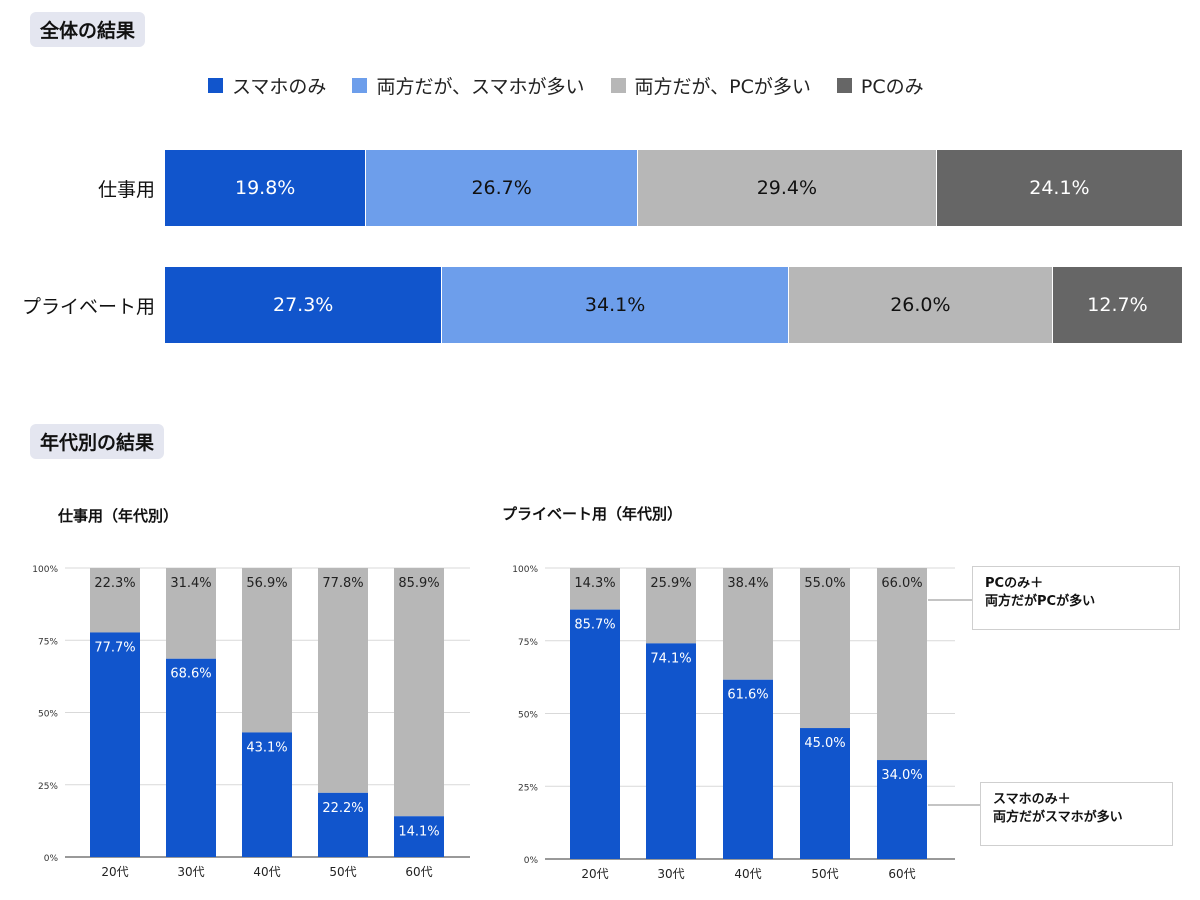  I want to click on row-label-private: プライベート用, so click(88, 307).